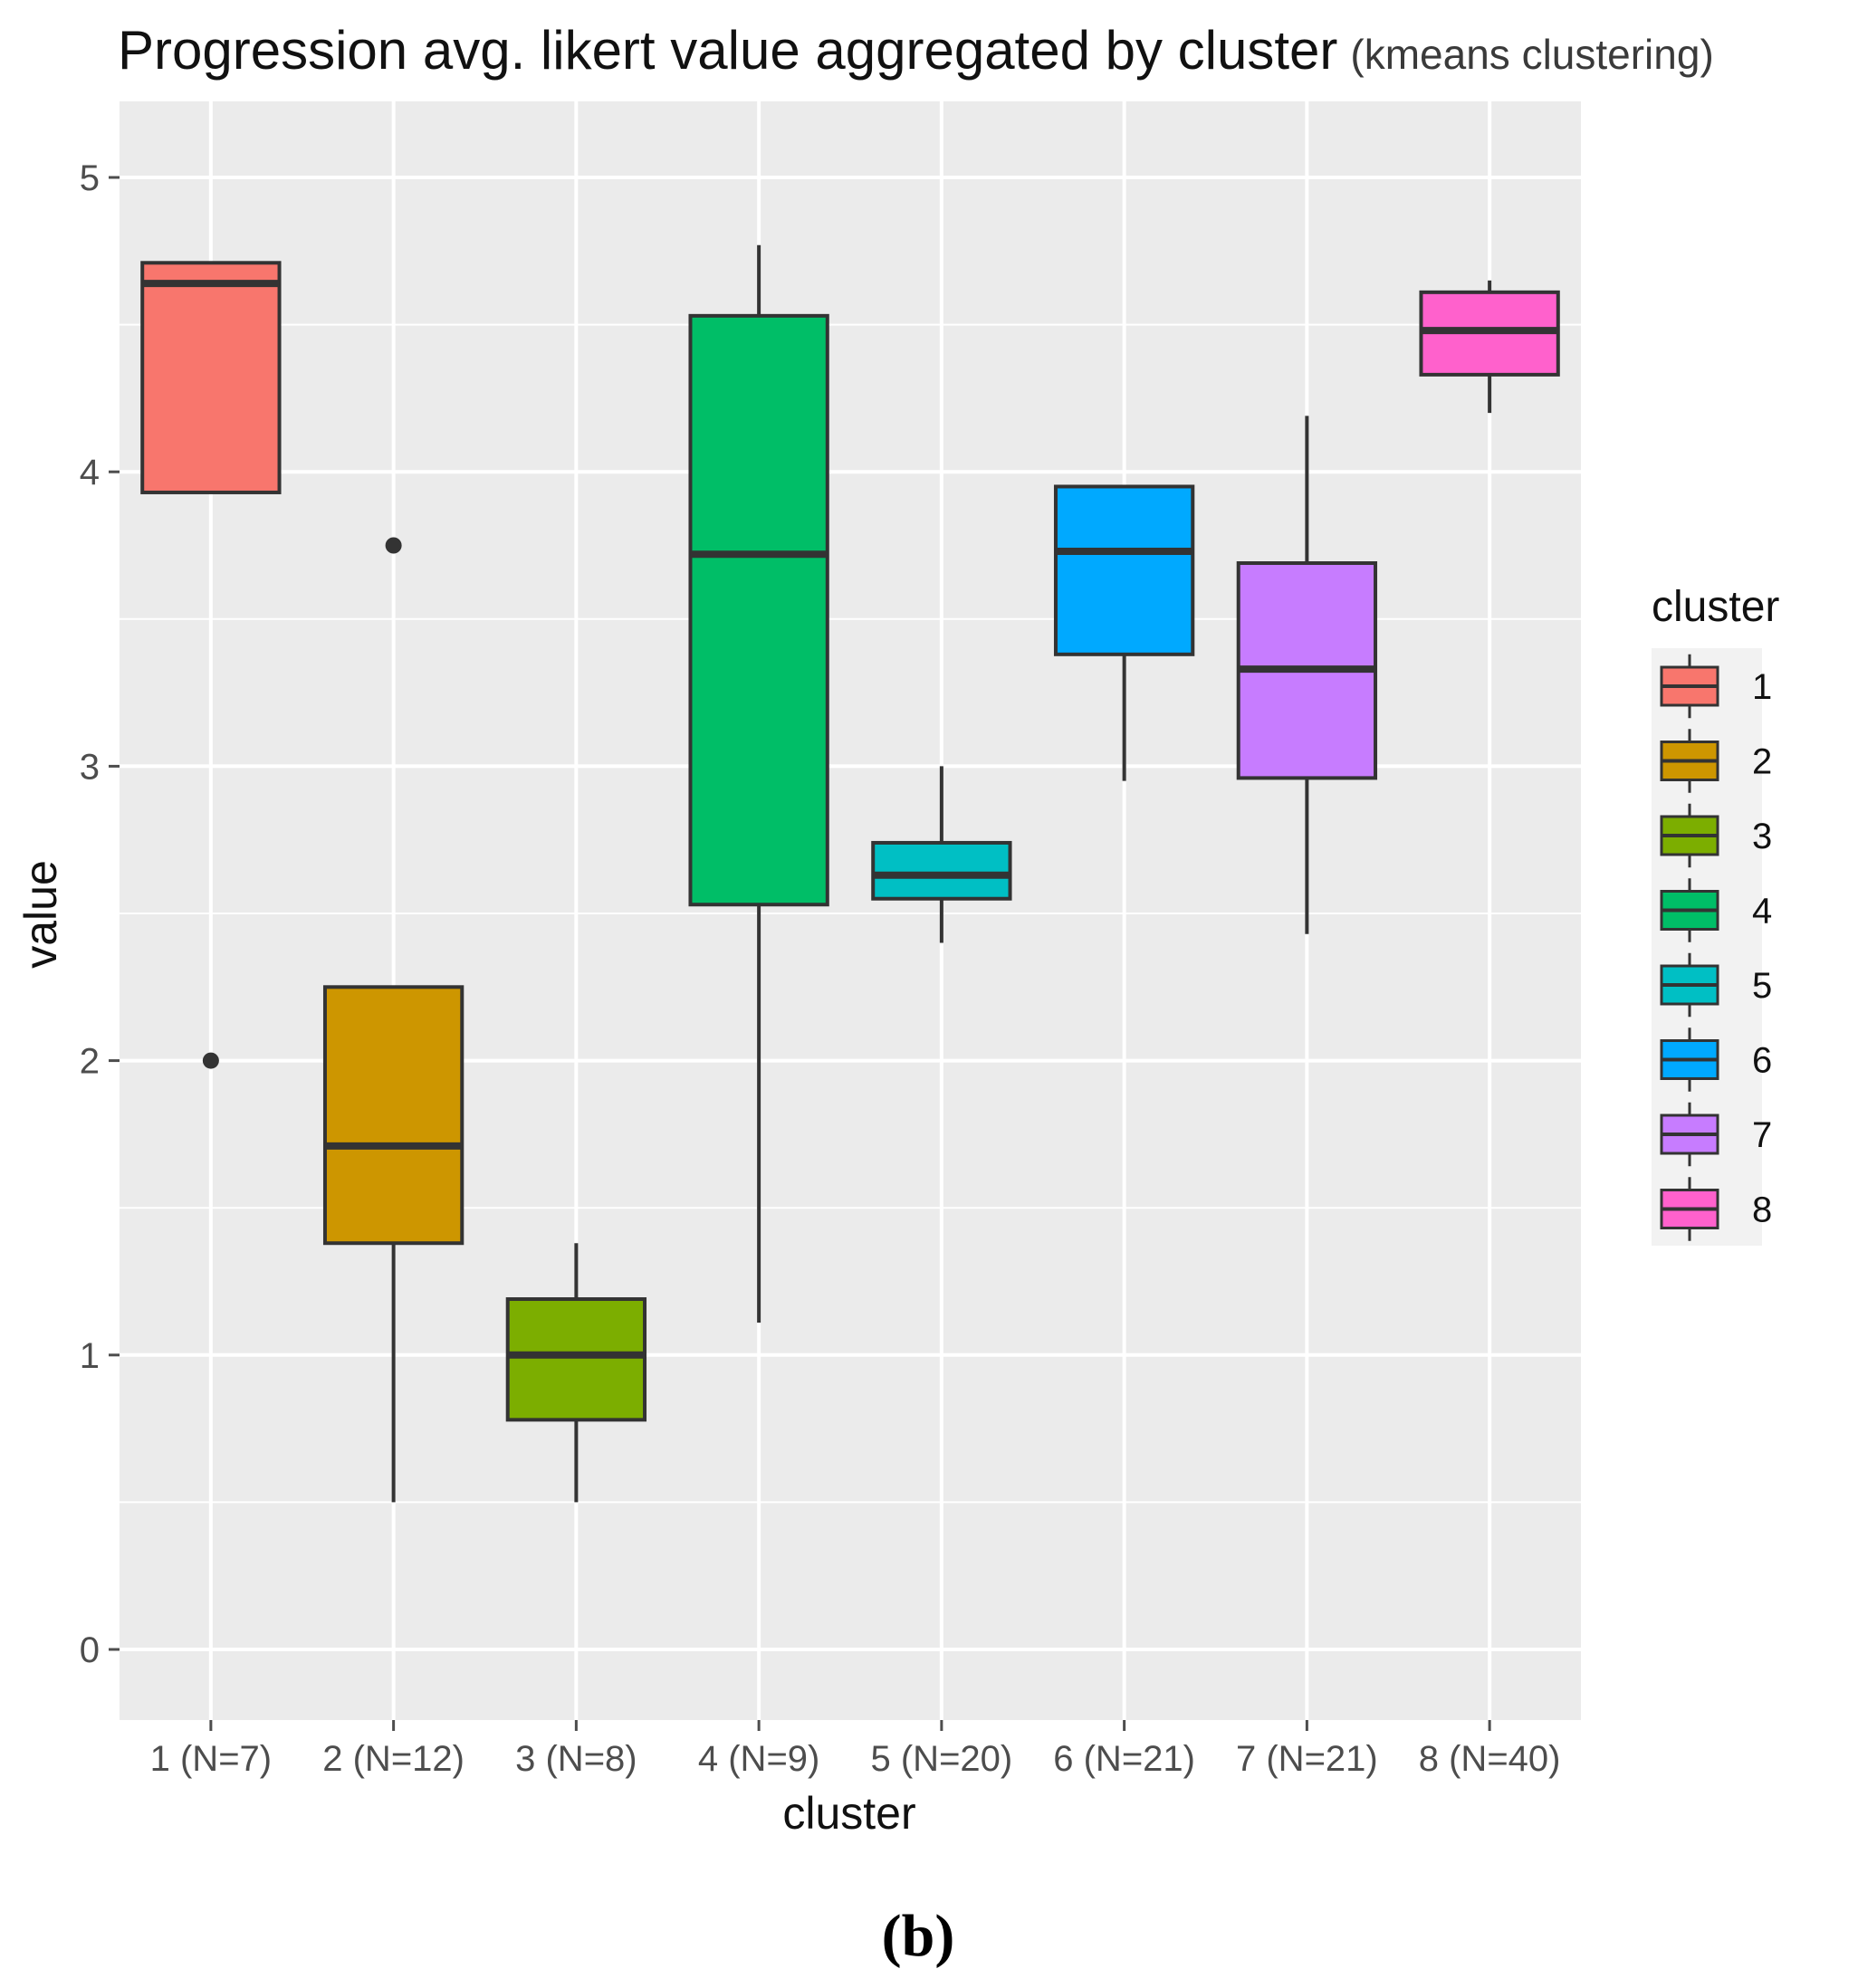  I want to click on x-tick-label: 6 (N=21), so click(1124, 1759).